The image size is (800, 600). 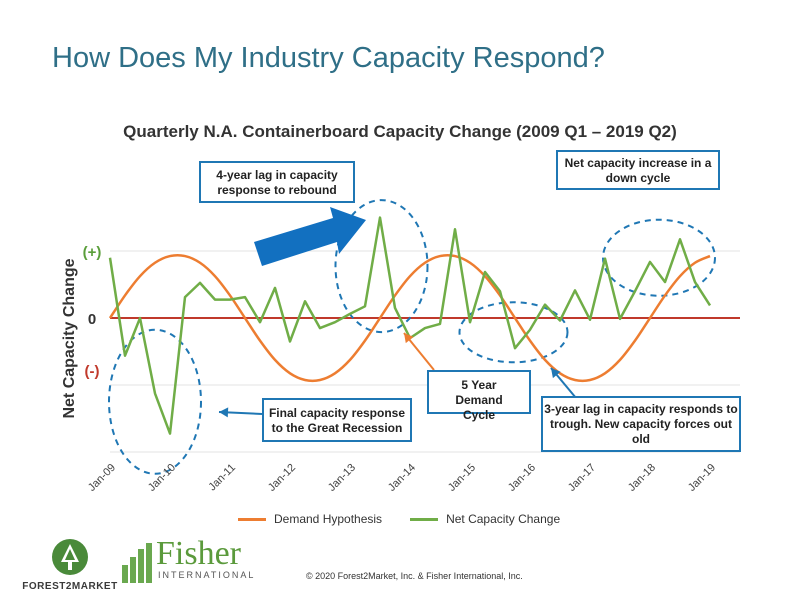 What do you see at coordinates (328, 519) in the screenshot?
I see `legend-demand-label: Demand Hypothesis` at bounding box center [328, 519].